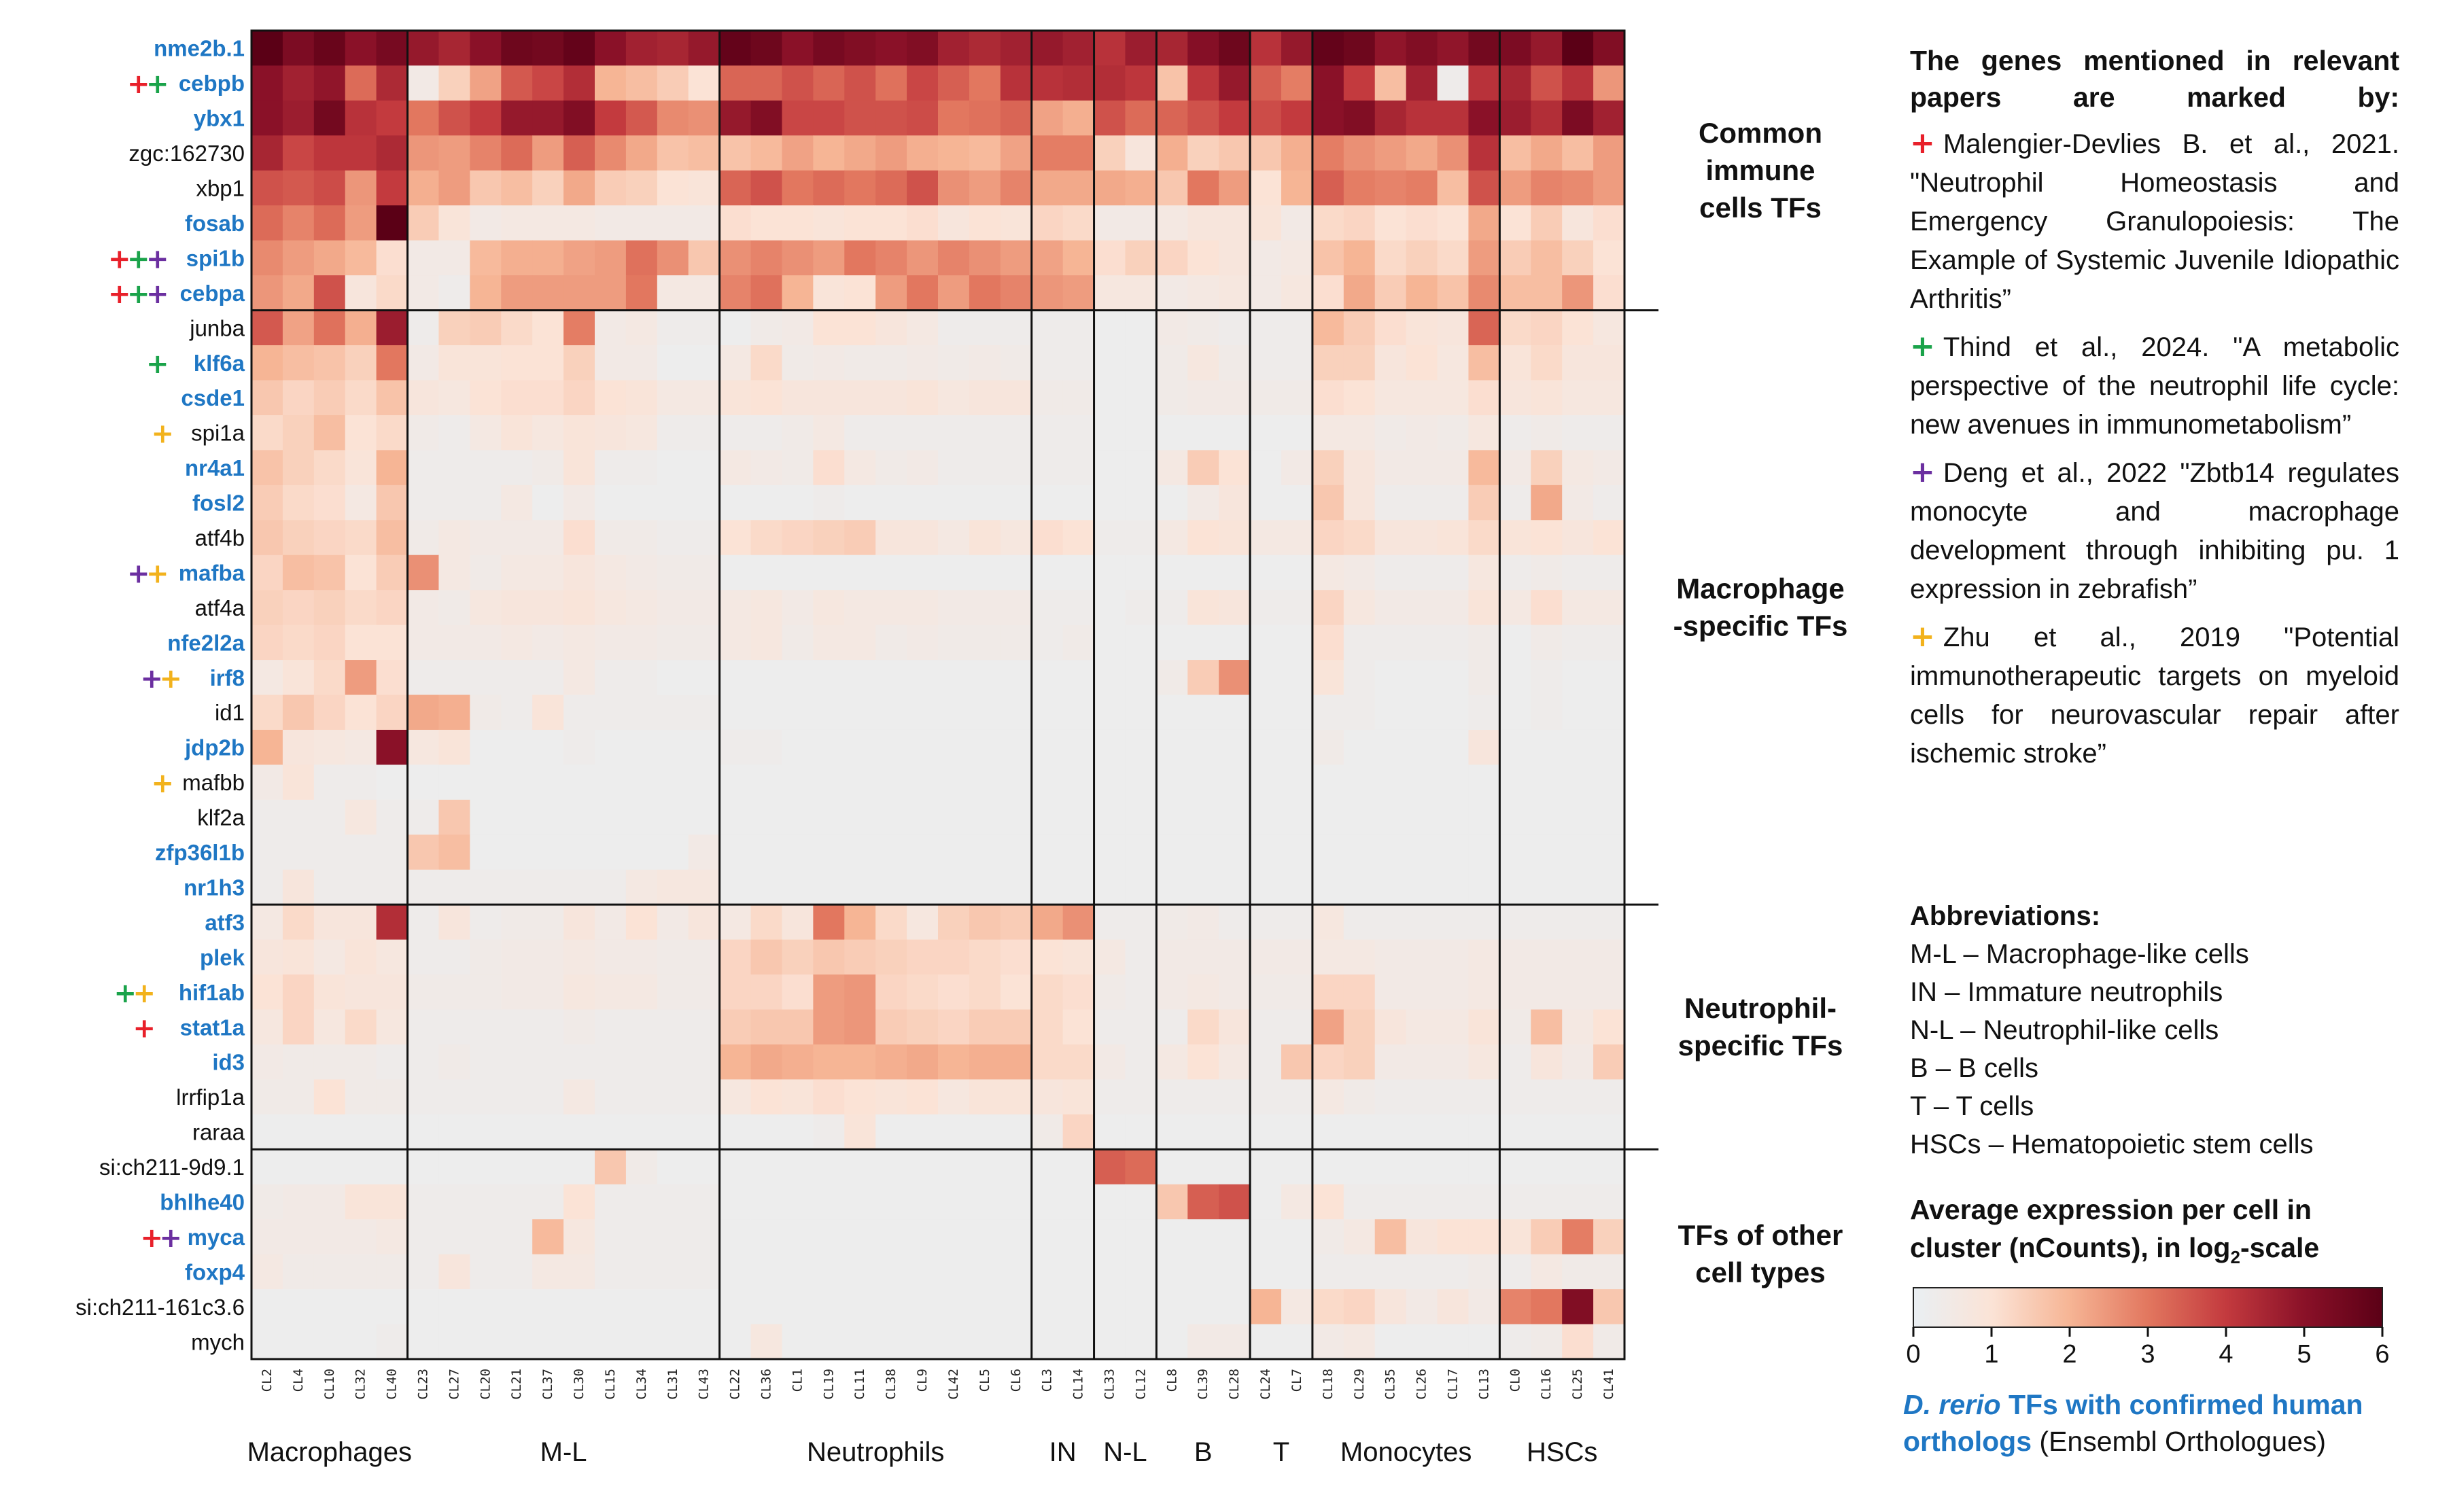 Image resolution: width=2451 pixels, height=1512 pixels. What do you see at coordinates (1974, 1068) in the screenshot?
I see `abbreviation-item: B – B cells` at bounding box center [1974, 1068].